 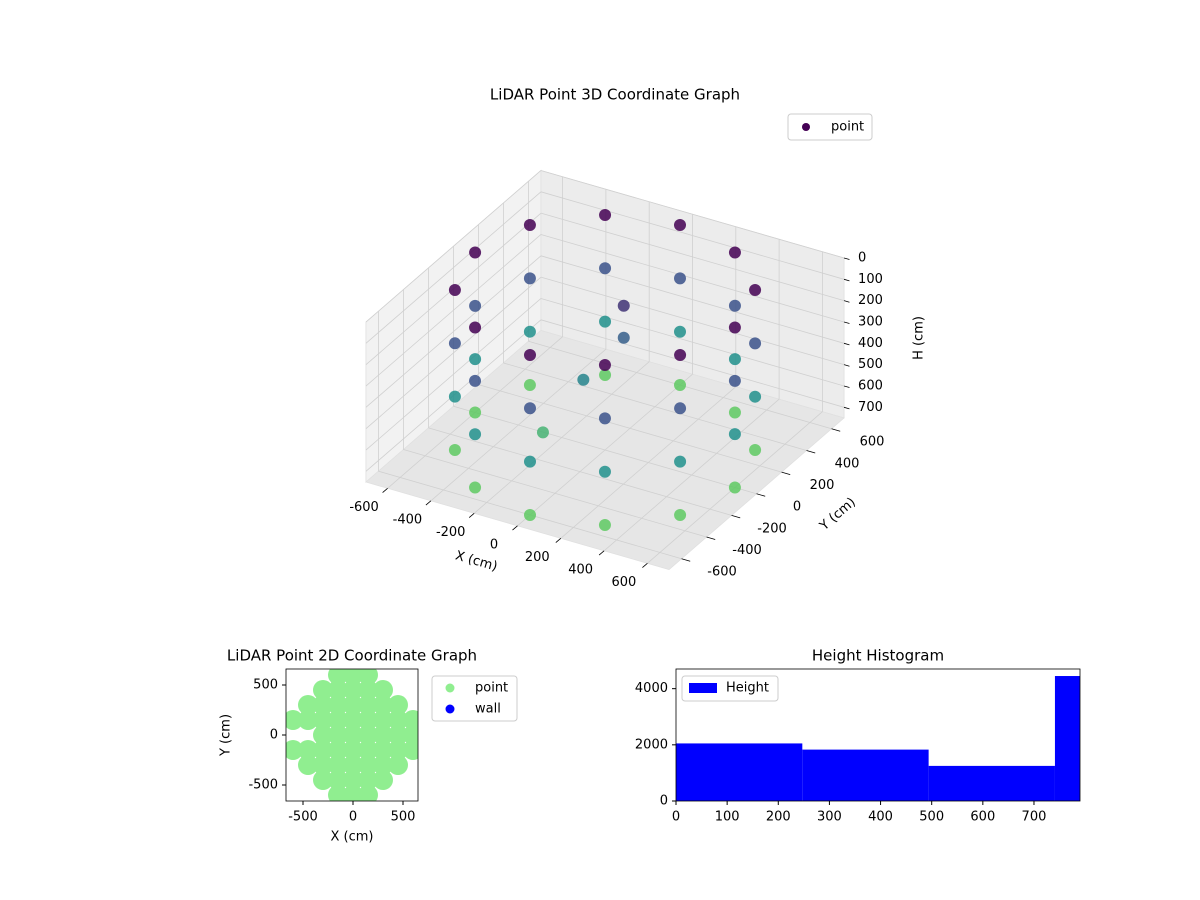 What do you see at coordinates (919, 338) in the screenshot?
I see `z-axis-label: H (cm)` at bounding box center [919, 338].